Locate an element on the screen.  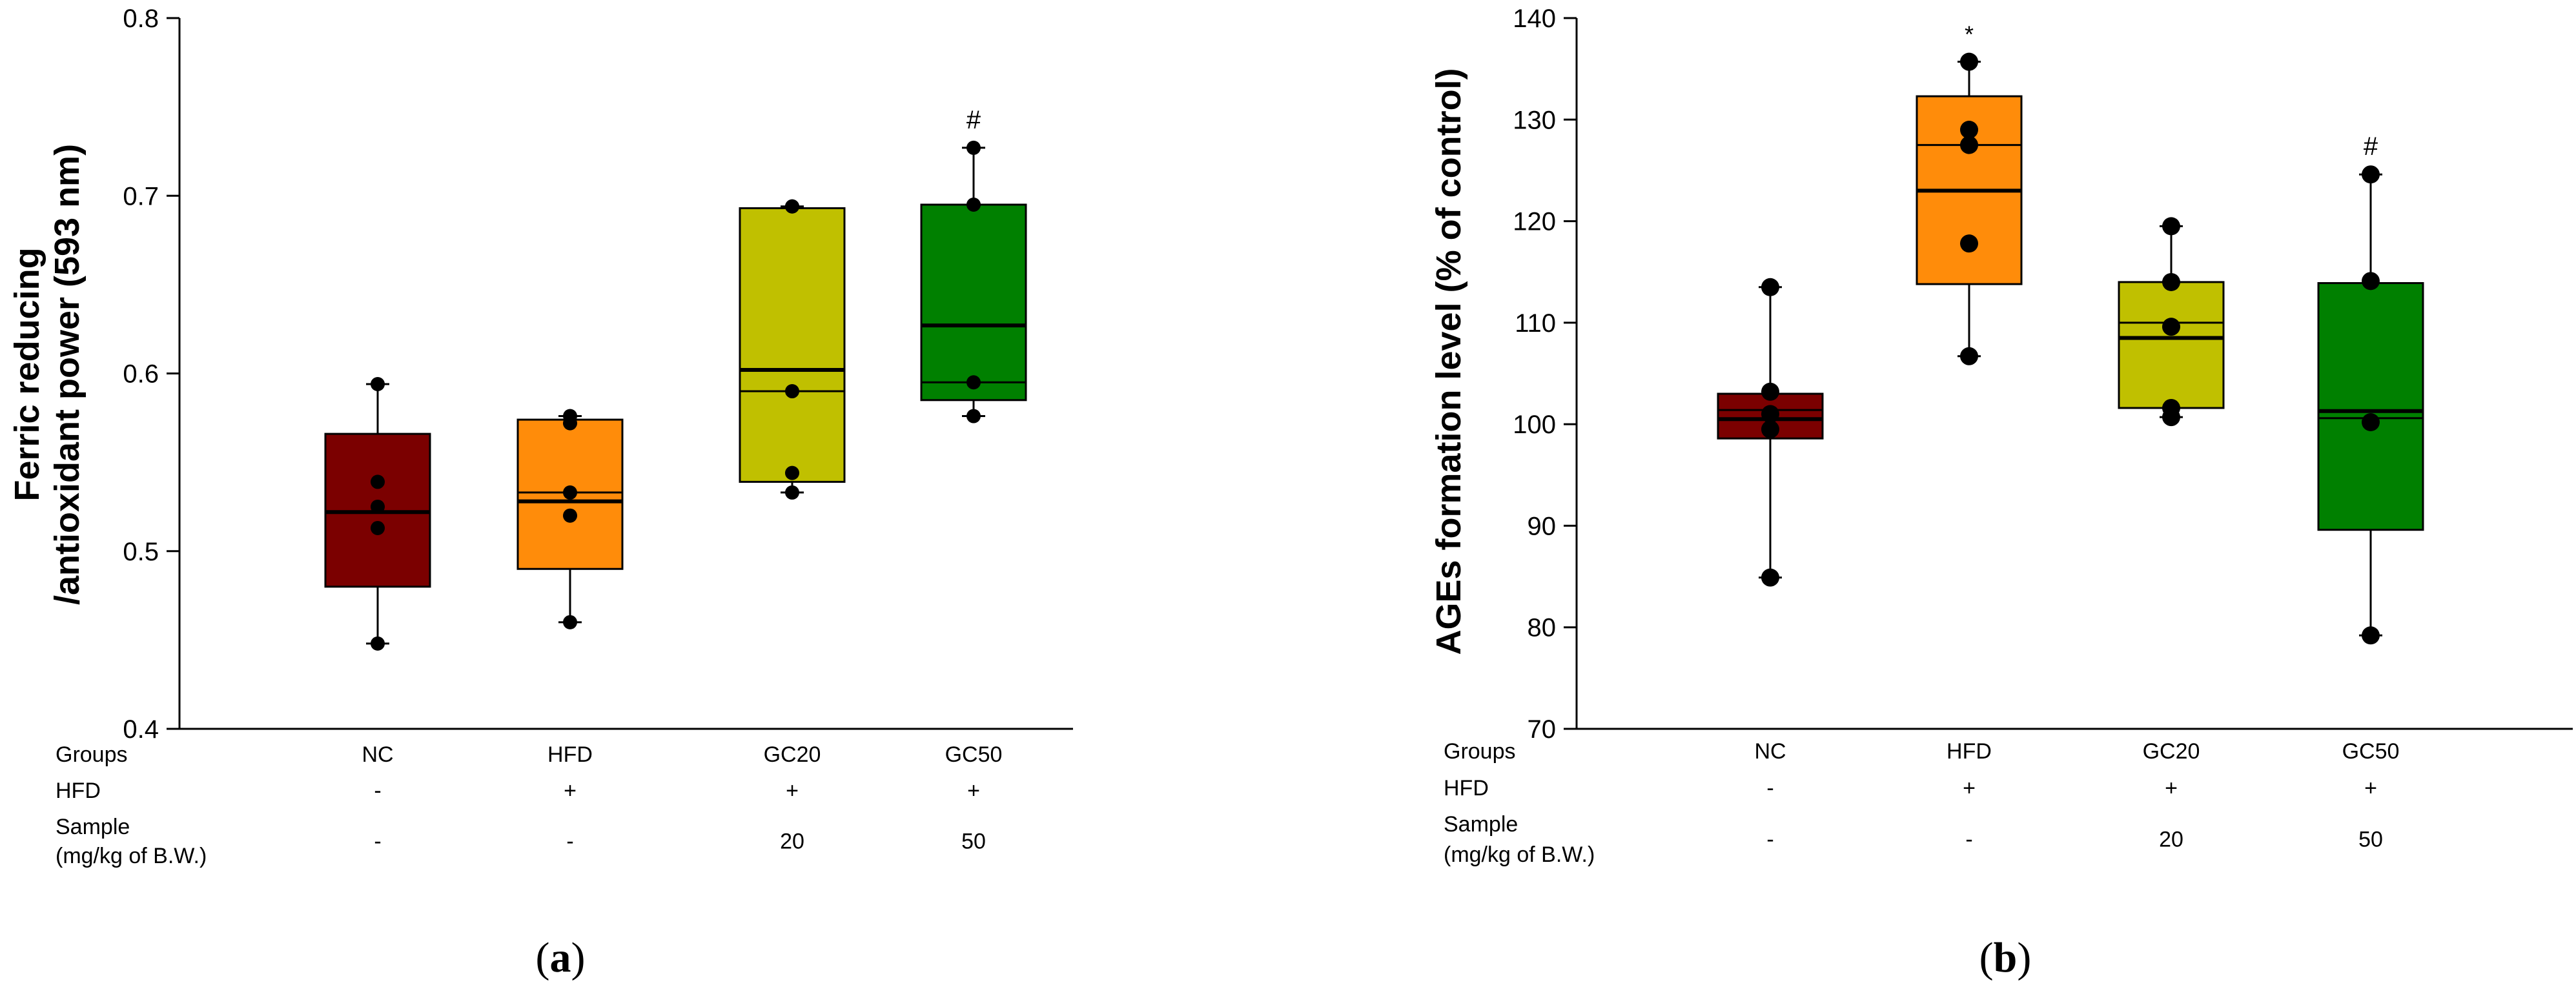
panel-b-table-group: GC50 is located at coordinates (2371, 752).